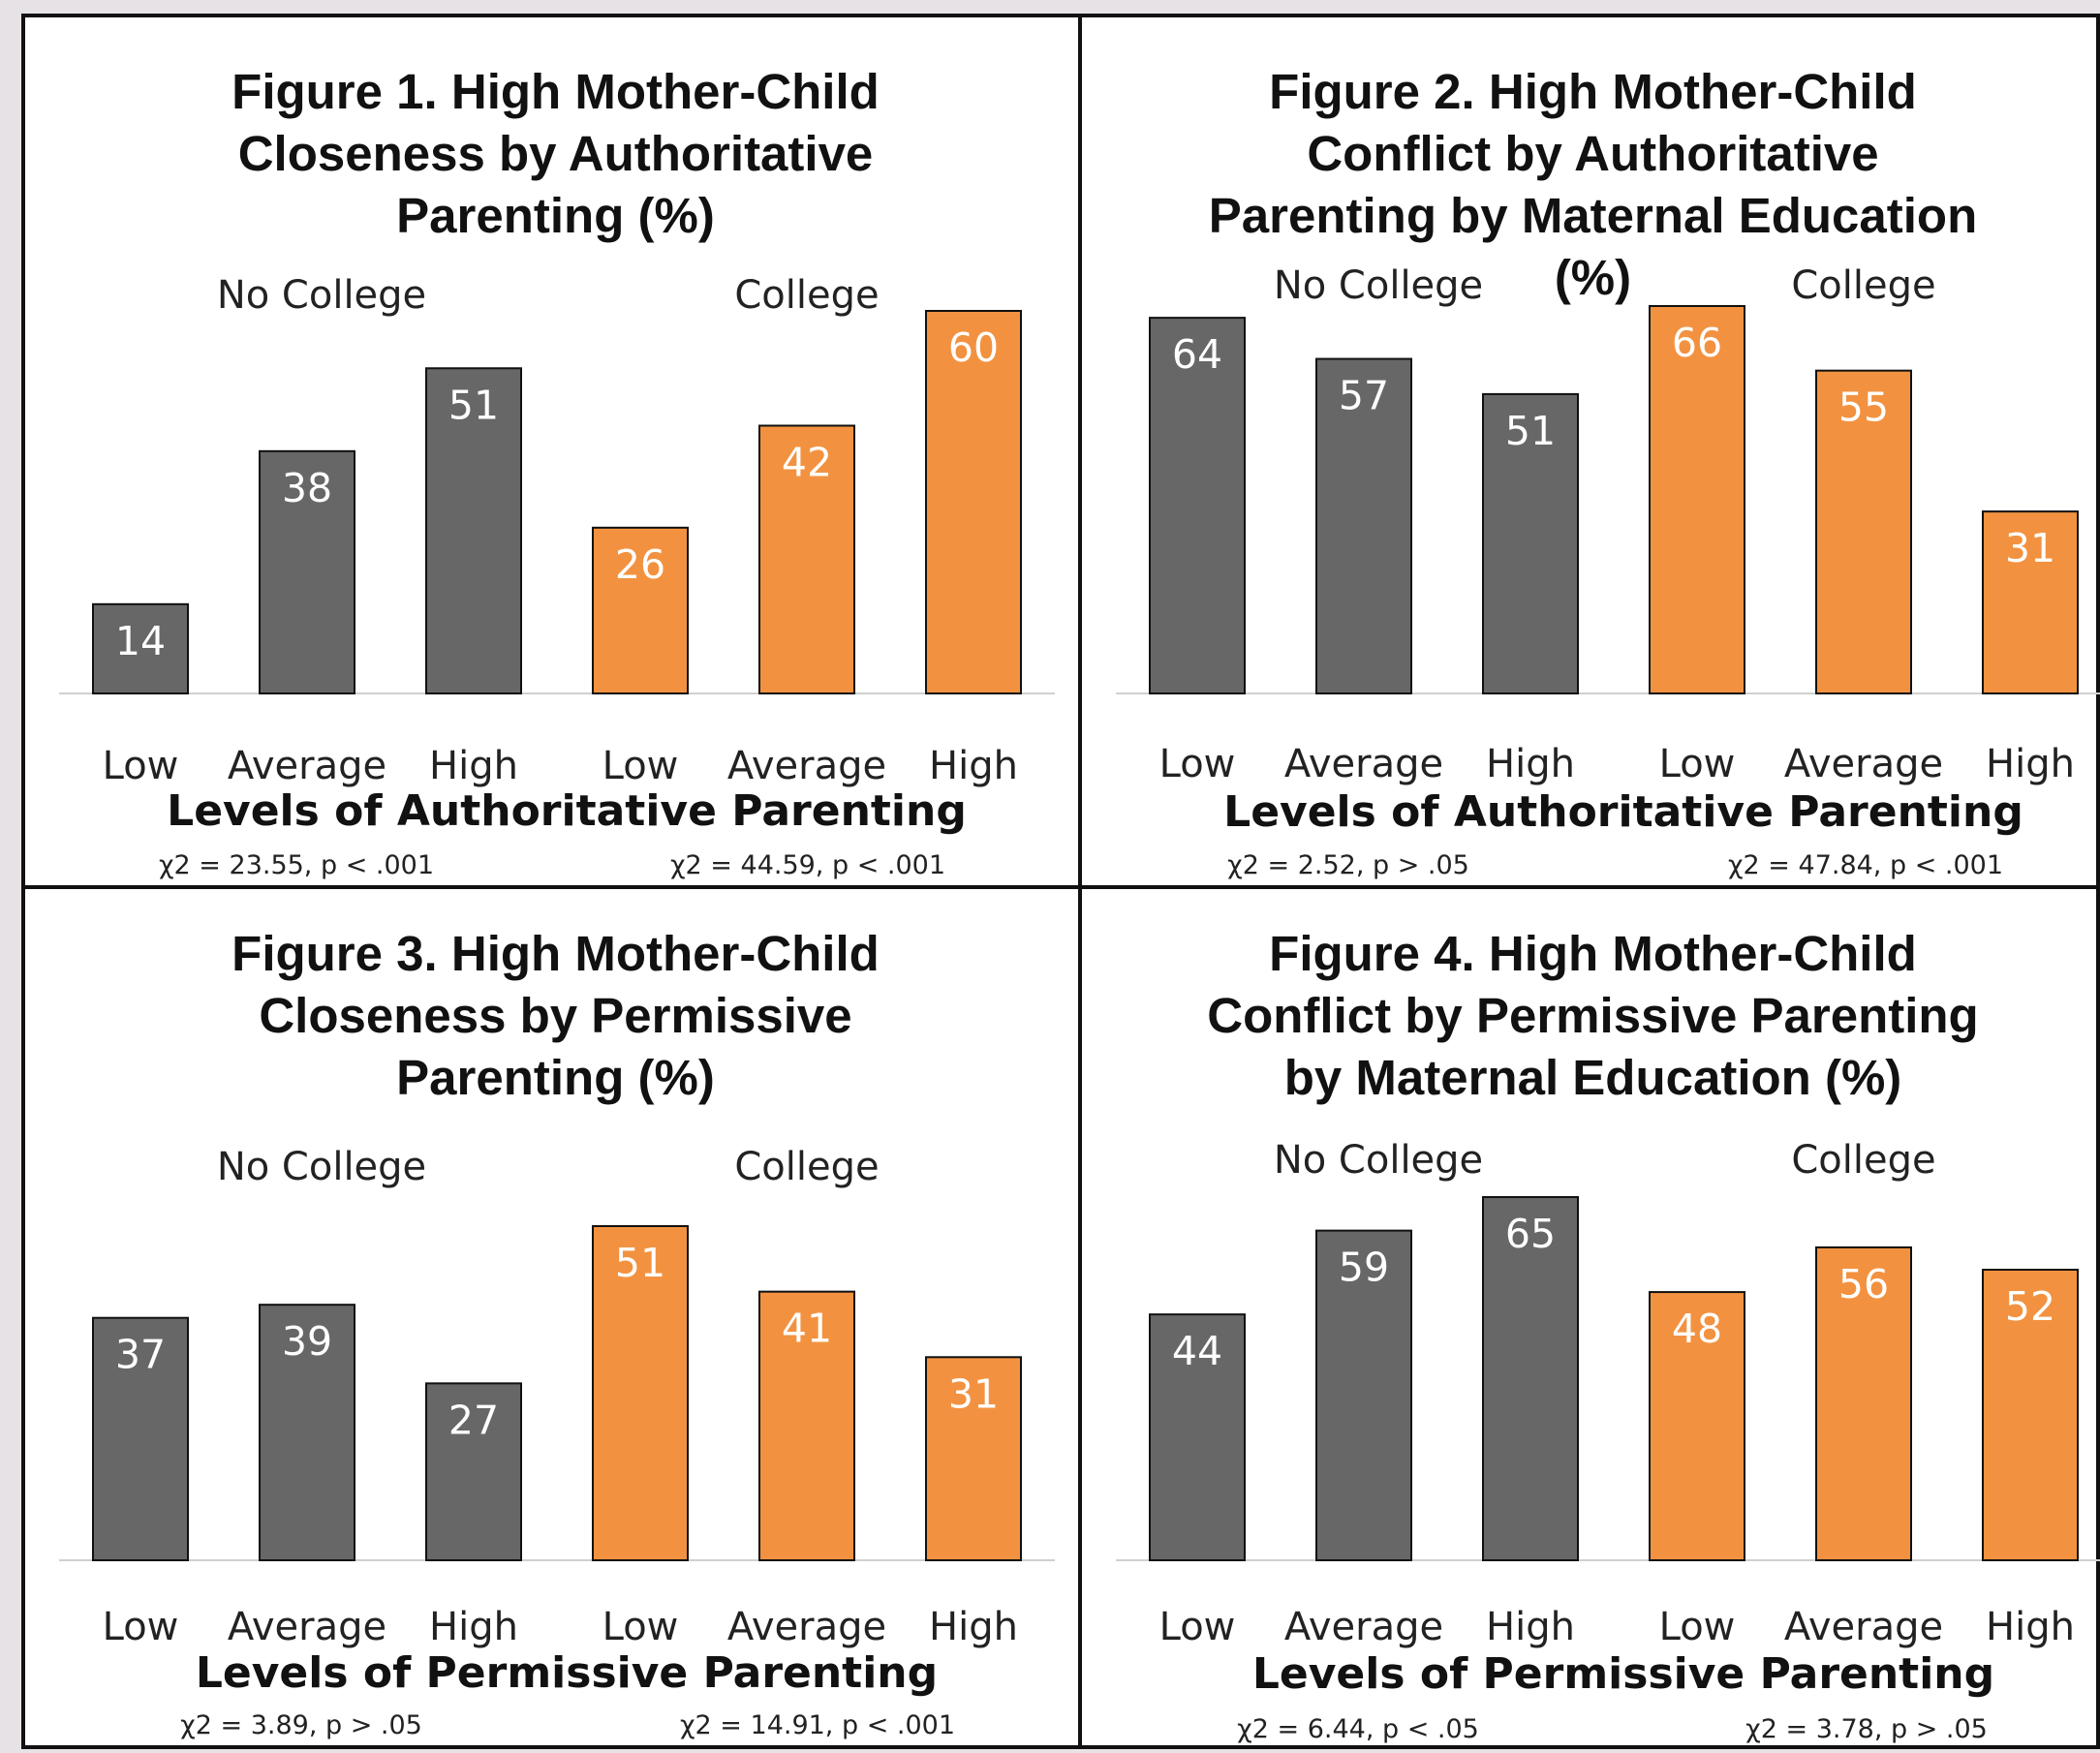 This screenshot has height=1753, width=2100. What do you see at coordinates (807, 865) in the screenshot?
I see `chi-square-stat: χ2 = 44.59, p < .001` at bounding box center [807, 865].